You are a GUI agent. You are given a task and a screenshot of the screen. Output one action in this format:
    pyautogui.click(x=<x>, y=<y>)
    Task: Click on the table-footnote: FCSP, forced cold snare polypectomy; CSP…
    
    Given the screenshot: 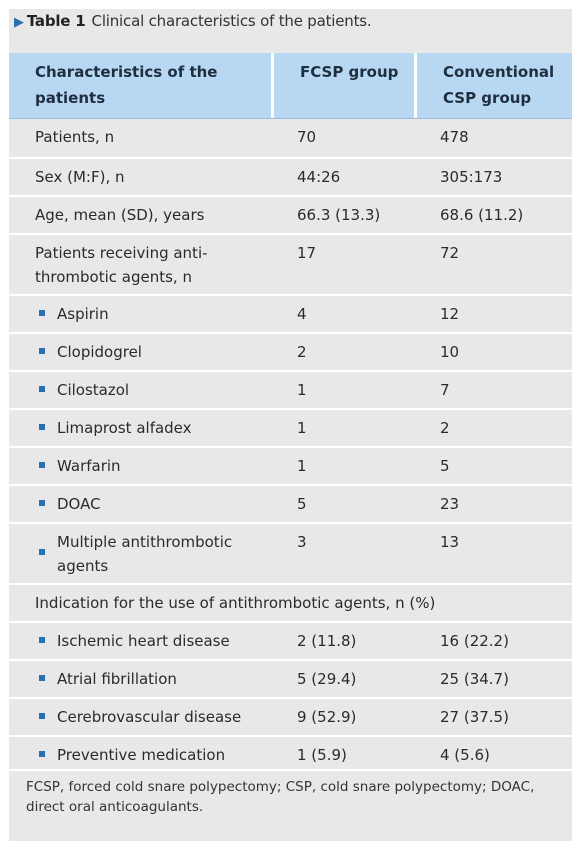 What is the action you would take?
    pyautogui.click(x=280, y=797)
    